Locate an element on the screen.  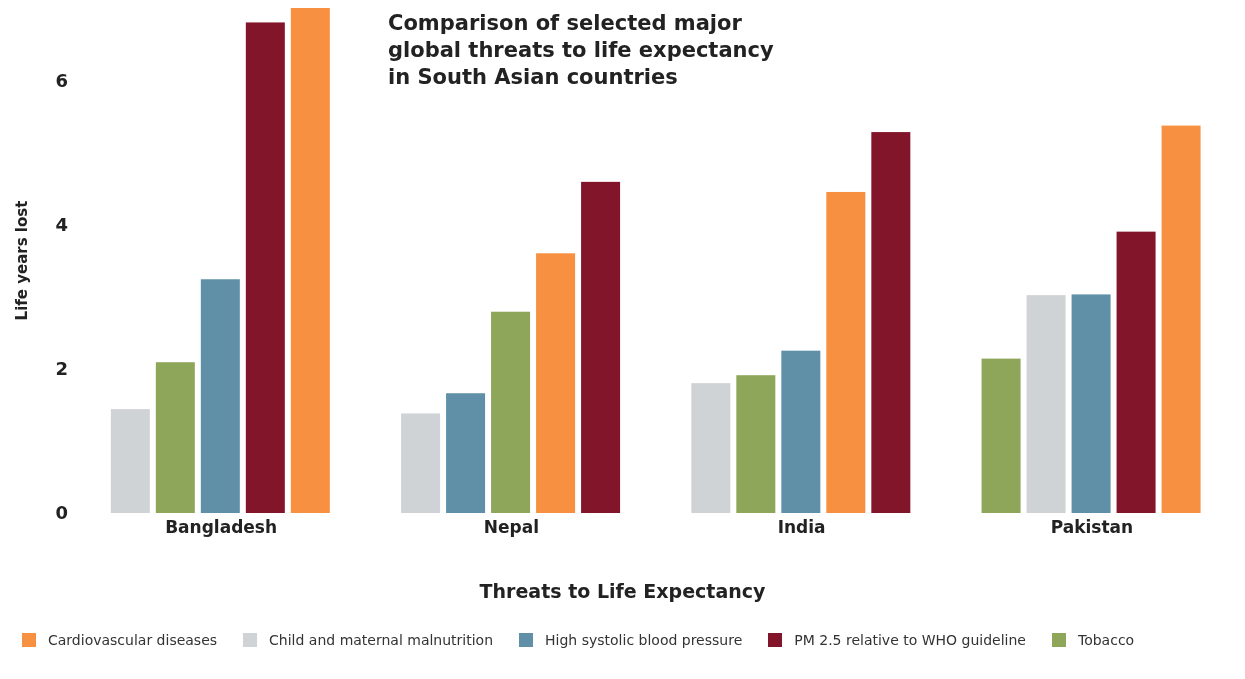
x-tick-label: Pakistan is located at coordinates (1092, 527).